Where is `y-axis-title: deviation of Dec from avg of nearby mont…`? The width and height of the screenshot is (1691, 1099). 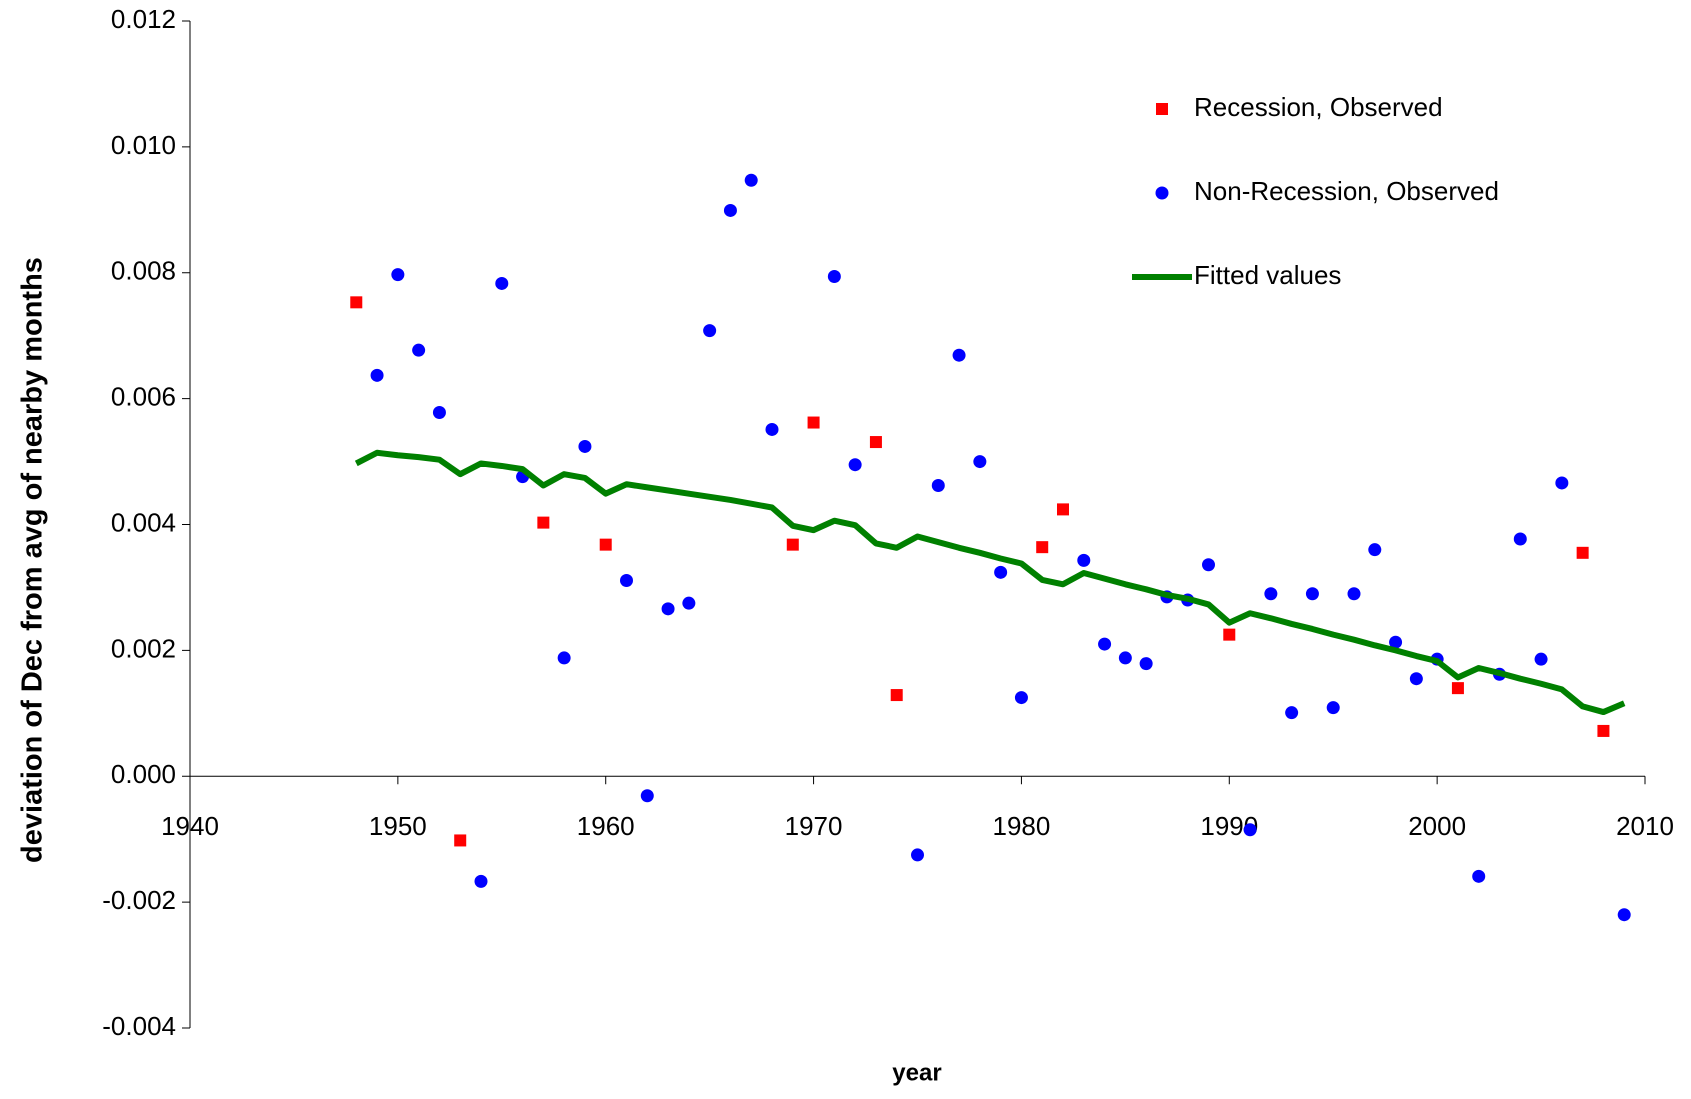
y-axis-title: deviation of Dec from avg of nearby mont… is located at coordinates (33, 560).